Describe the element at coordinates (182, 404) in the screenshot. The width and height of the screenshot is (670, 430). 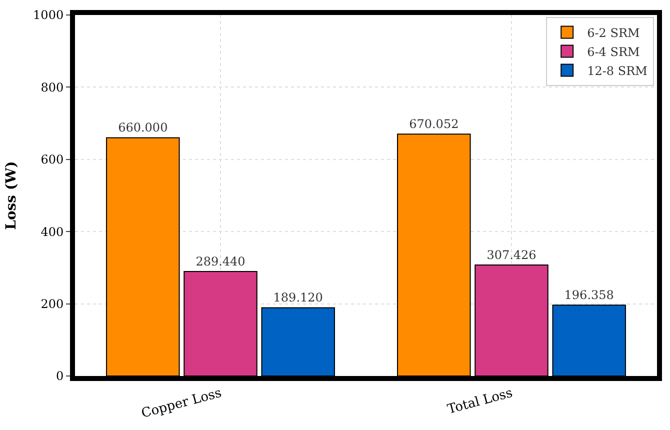
I see `x-tick-label: Copper Loss` at that location.